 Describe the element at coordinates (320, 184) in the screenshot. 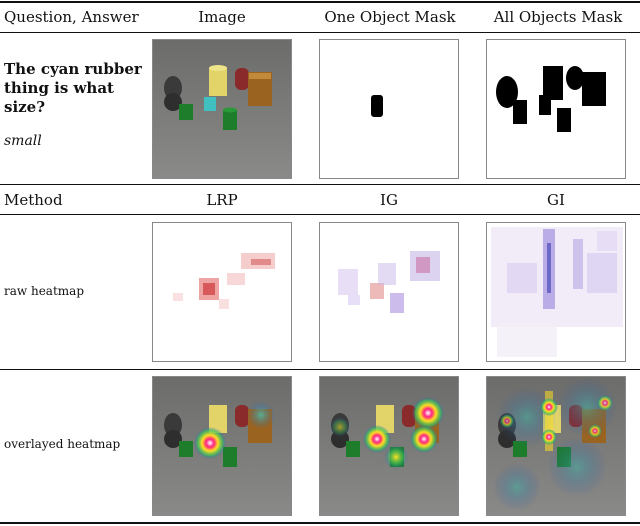

I see `section-rule` at that location.